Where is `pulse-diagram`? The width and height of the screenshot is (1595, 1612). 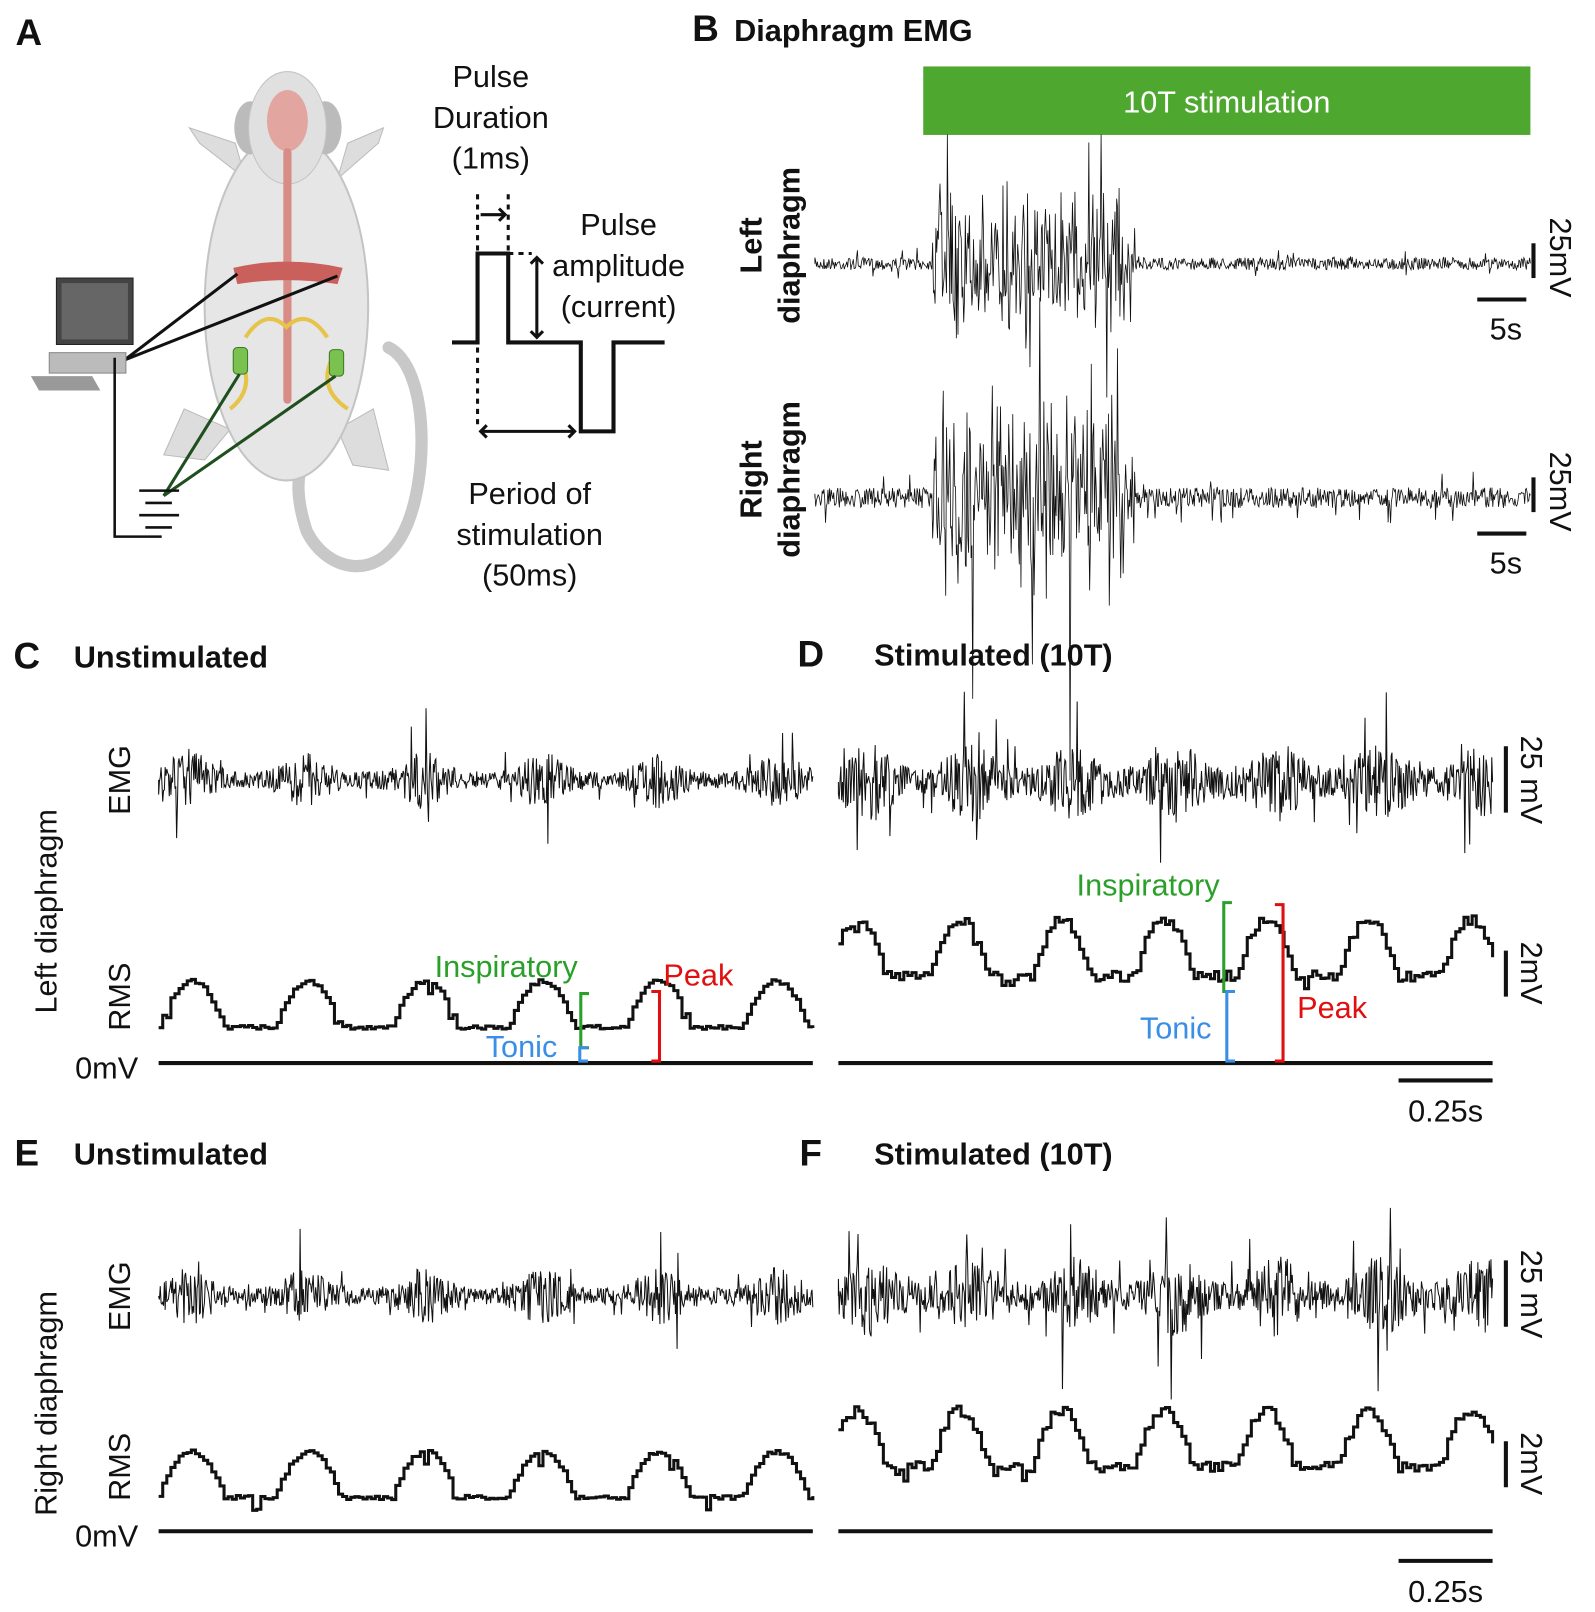
pulse-diagram is located at coordinates (558, 316).